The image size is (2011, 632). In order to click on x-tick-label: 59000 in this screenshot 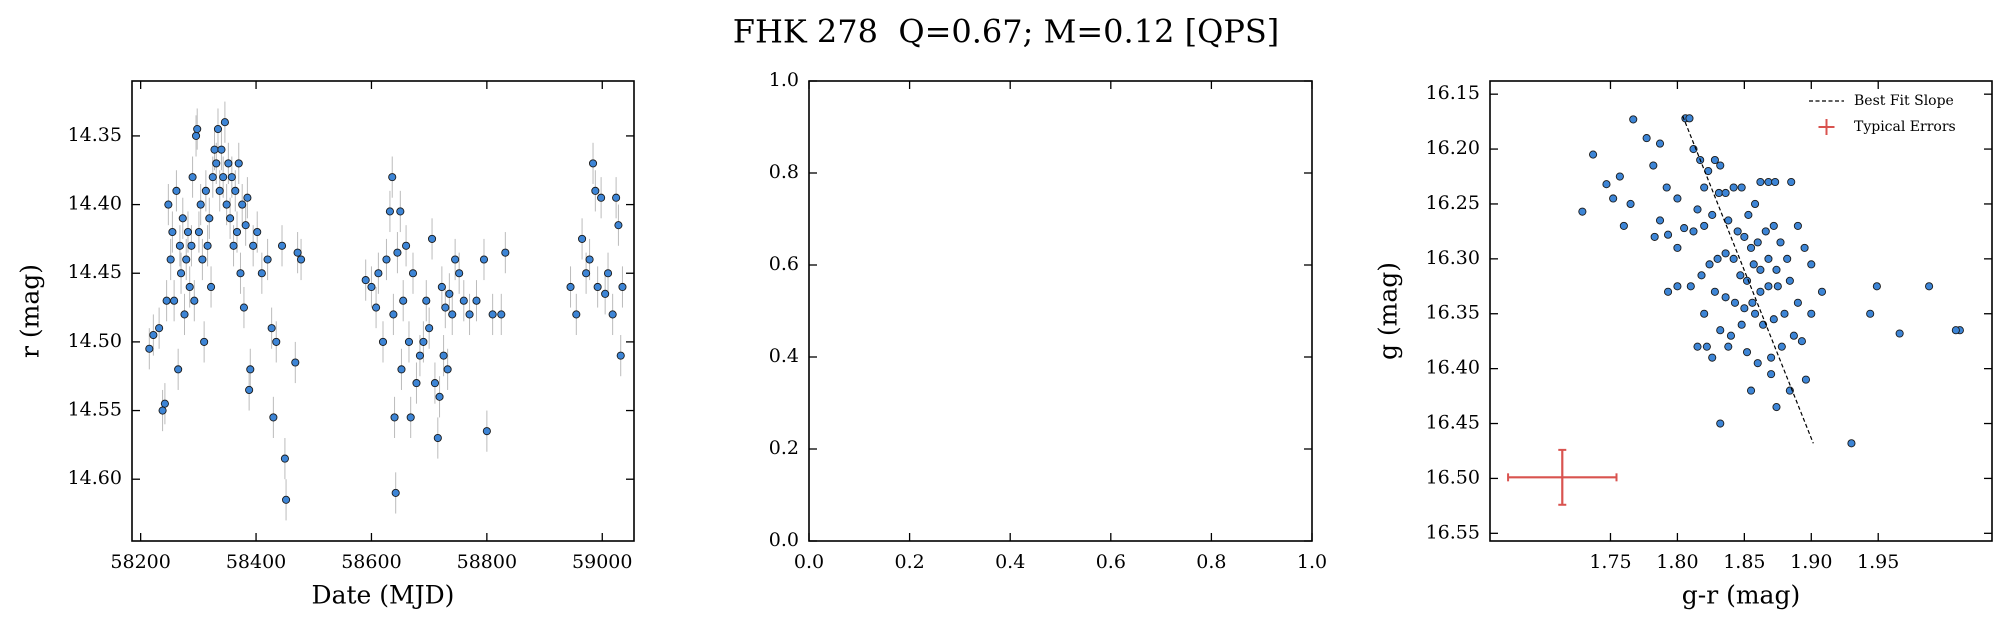, I will do `click(602, 562)`.